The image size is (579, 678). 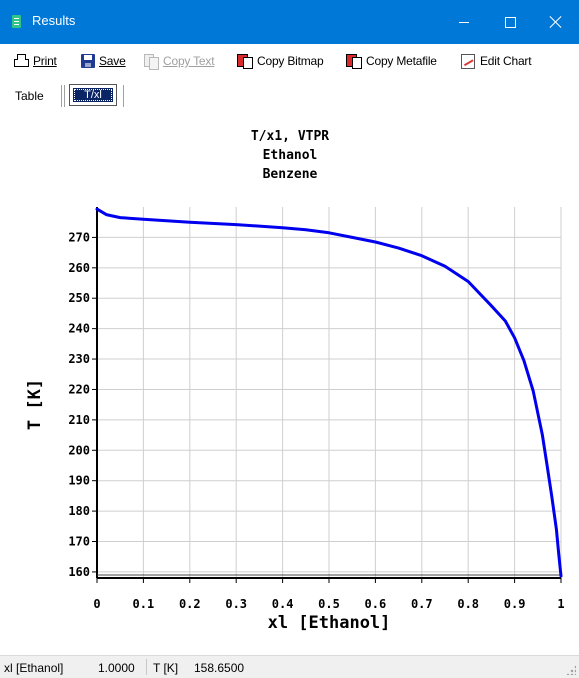 I want to click on tab-table: Table, so click(x=29, y=96).